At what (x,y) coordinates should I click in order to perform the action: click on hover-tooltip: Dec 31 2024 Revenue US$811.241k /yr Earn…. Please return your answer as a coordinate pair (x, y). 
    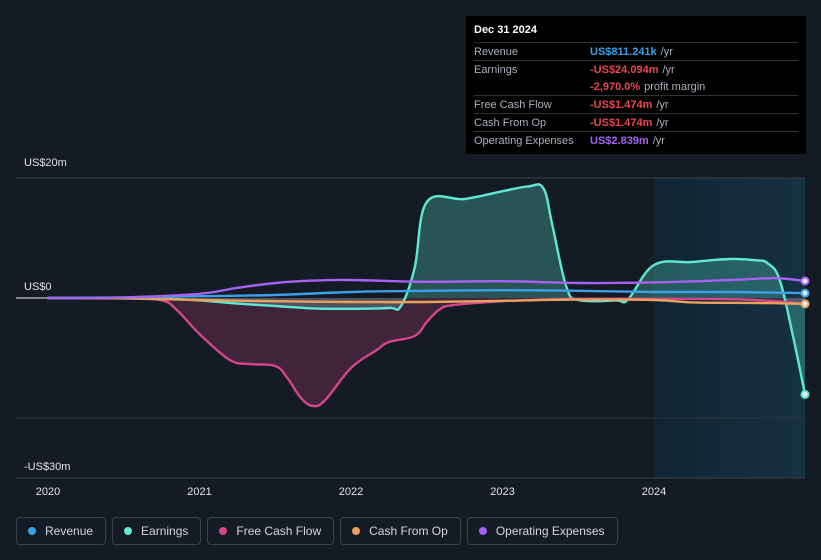
    Looking at the image, I should click on (636, 85).